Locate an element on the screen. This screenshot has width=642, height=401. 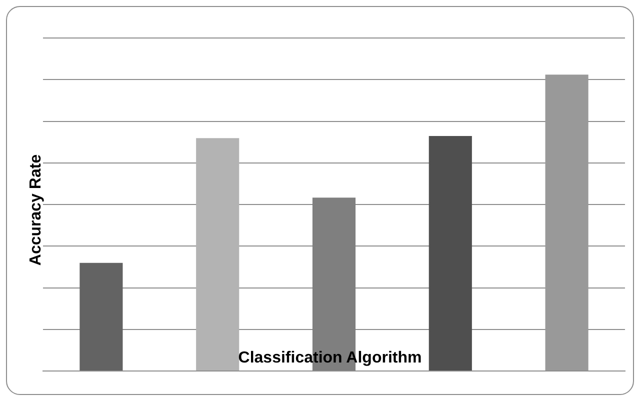
x-axis-title: Classification Algorithm is located at coordinates (330, 357).